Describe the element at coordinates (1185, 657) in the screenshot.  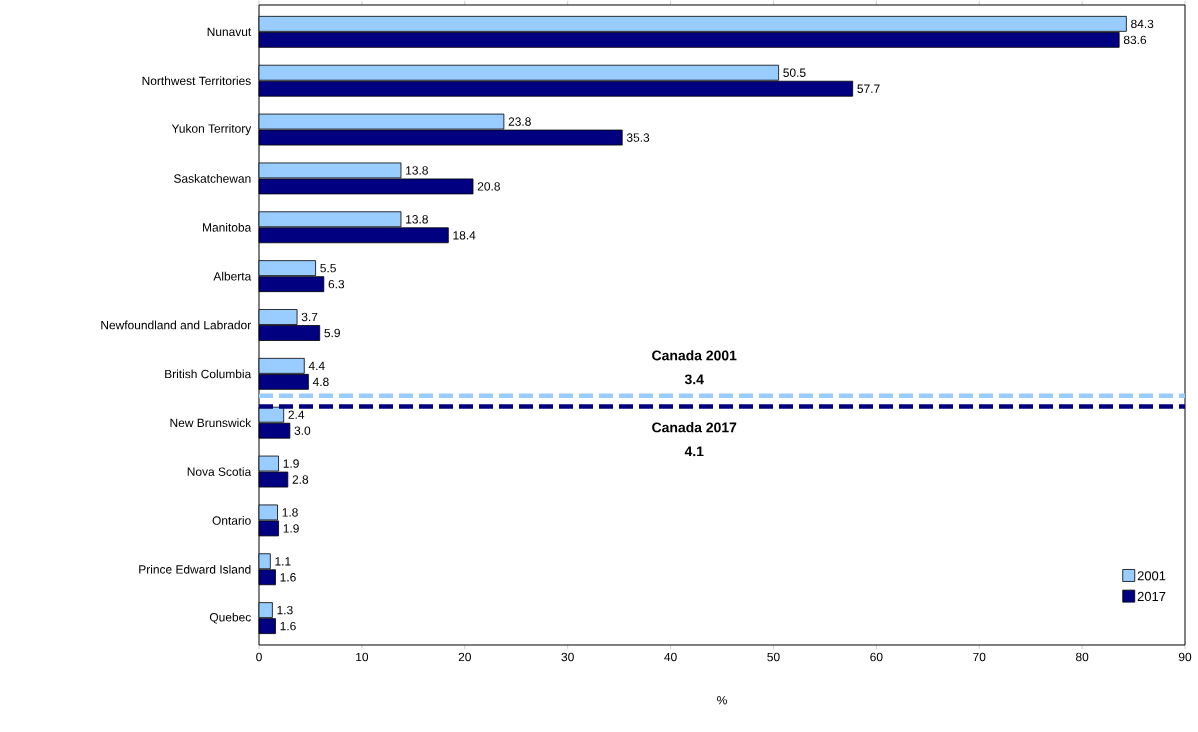
I see `x-tick-label: 90` at that location.